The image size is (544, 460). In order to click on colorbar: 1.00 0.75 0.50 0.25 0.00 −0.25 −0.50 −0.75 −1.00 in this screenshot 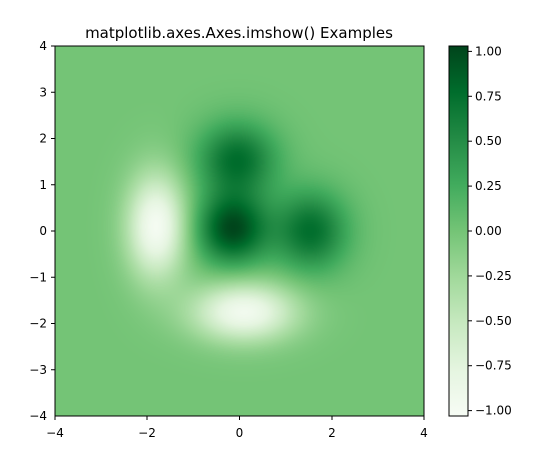, I will do `click(480, 231)`.